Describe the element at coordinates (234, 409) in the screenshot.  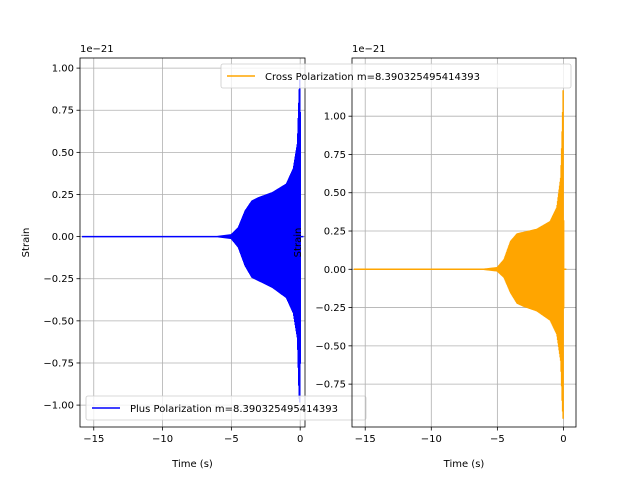
I see `legend-label: Plus Polarization m=8.390325495414393` at that location.